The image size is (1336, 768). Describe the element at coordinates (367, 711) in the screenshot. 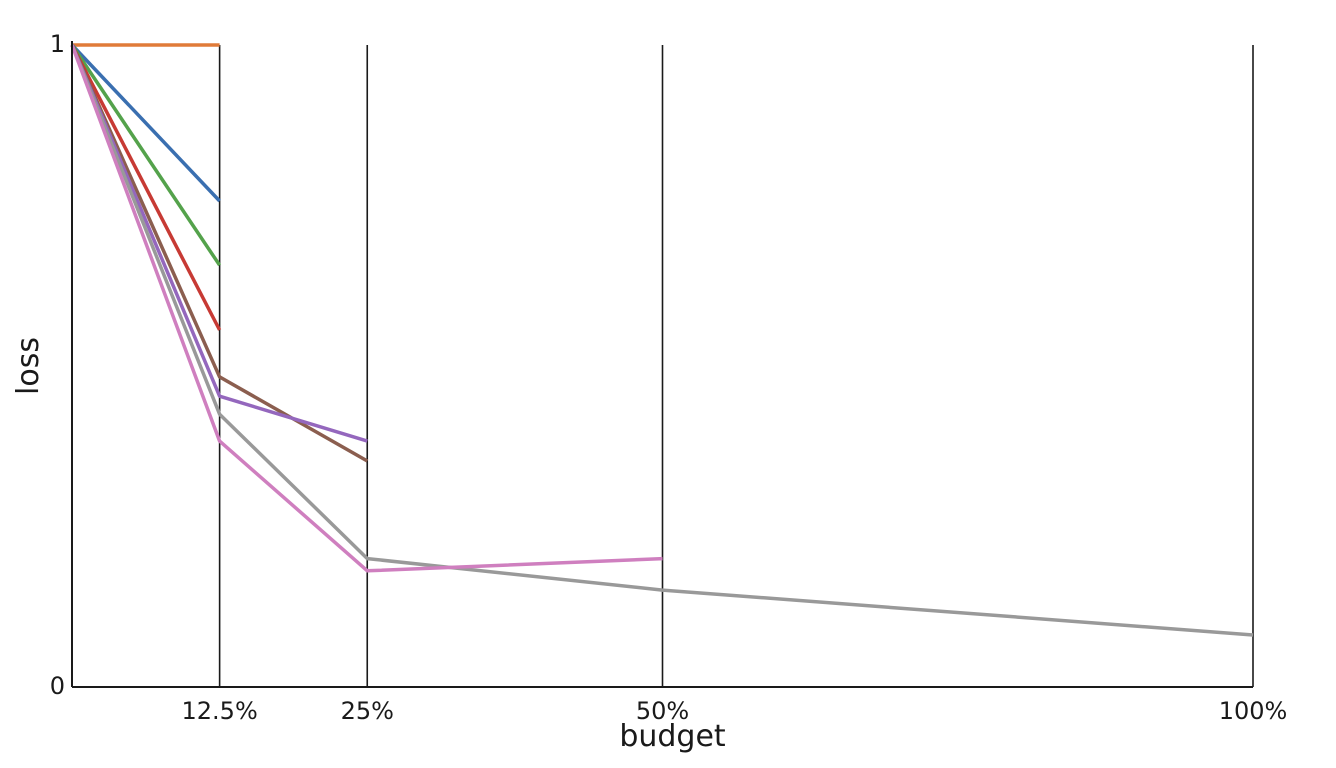

I see `x-tick-label: 25%` at that location.